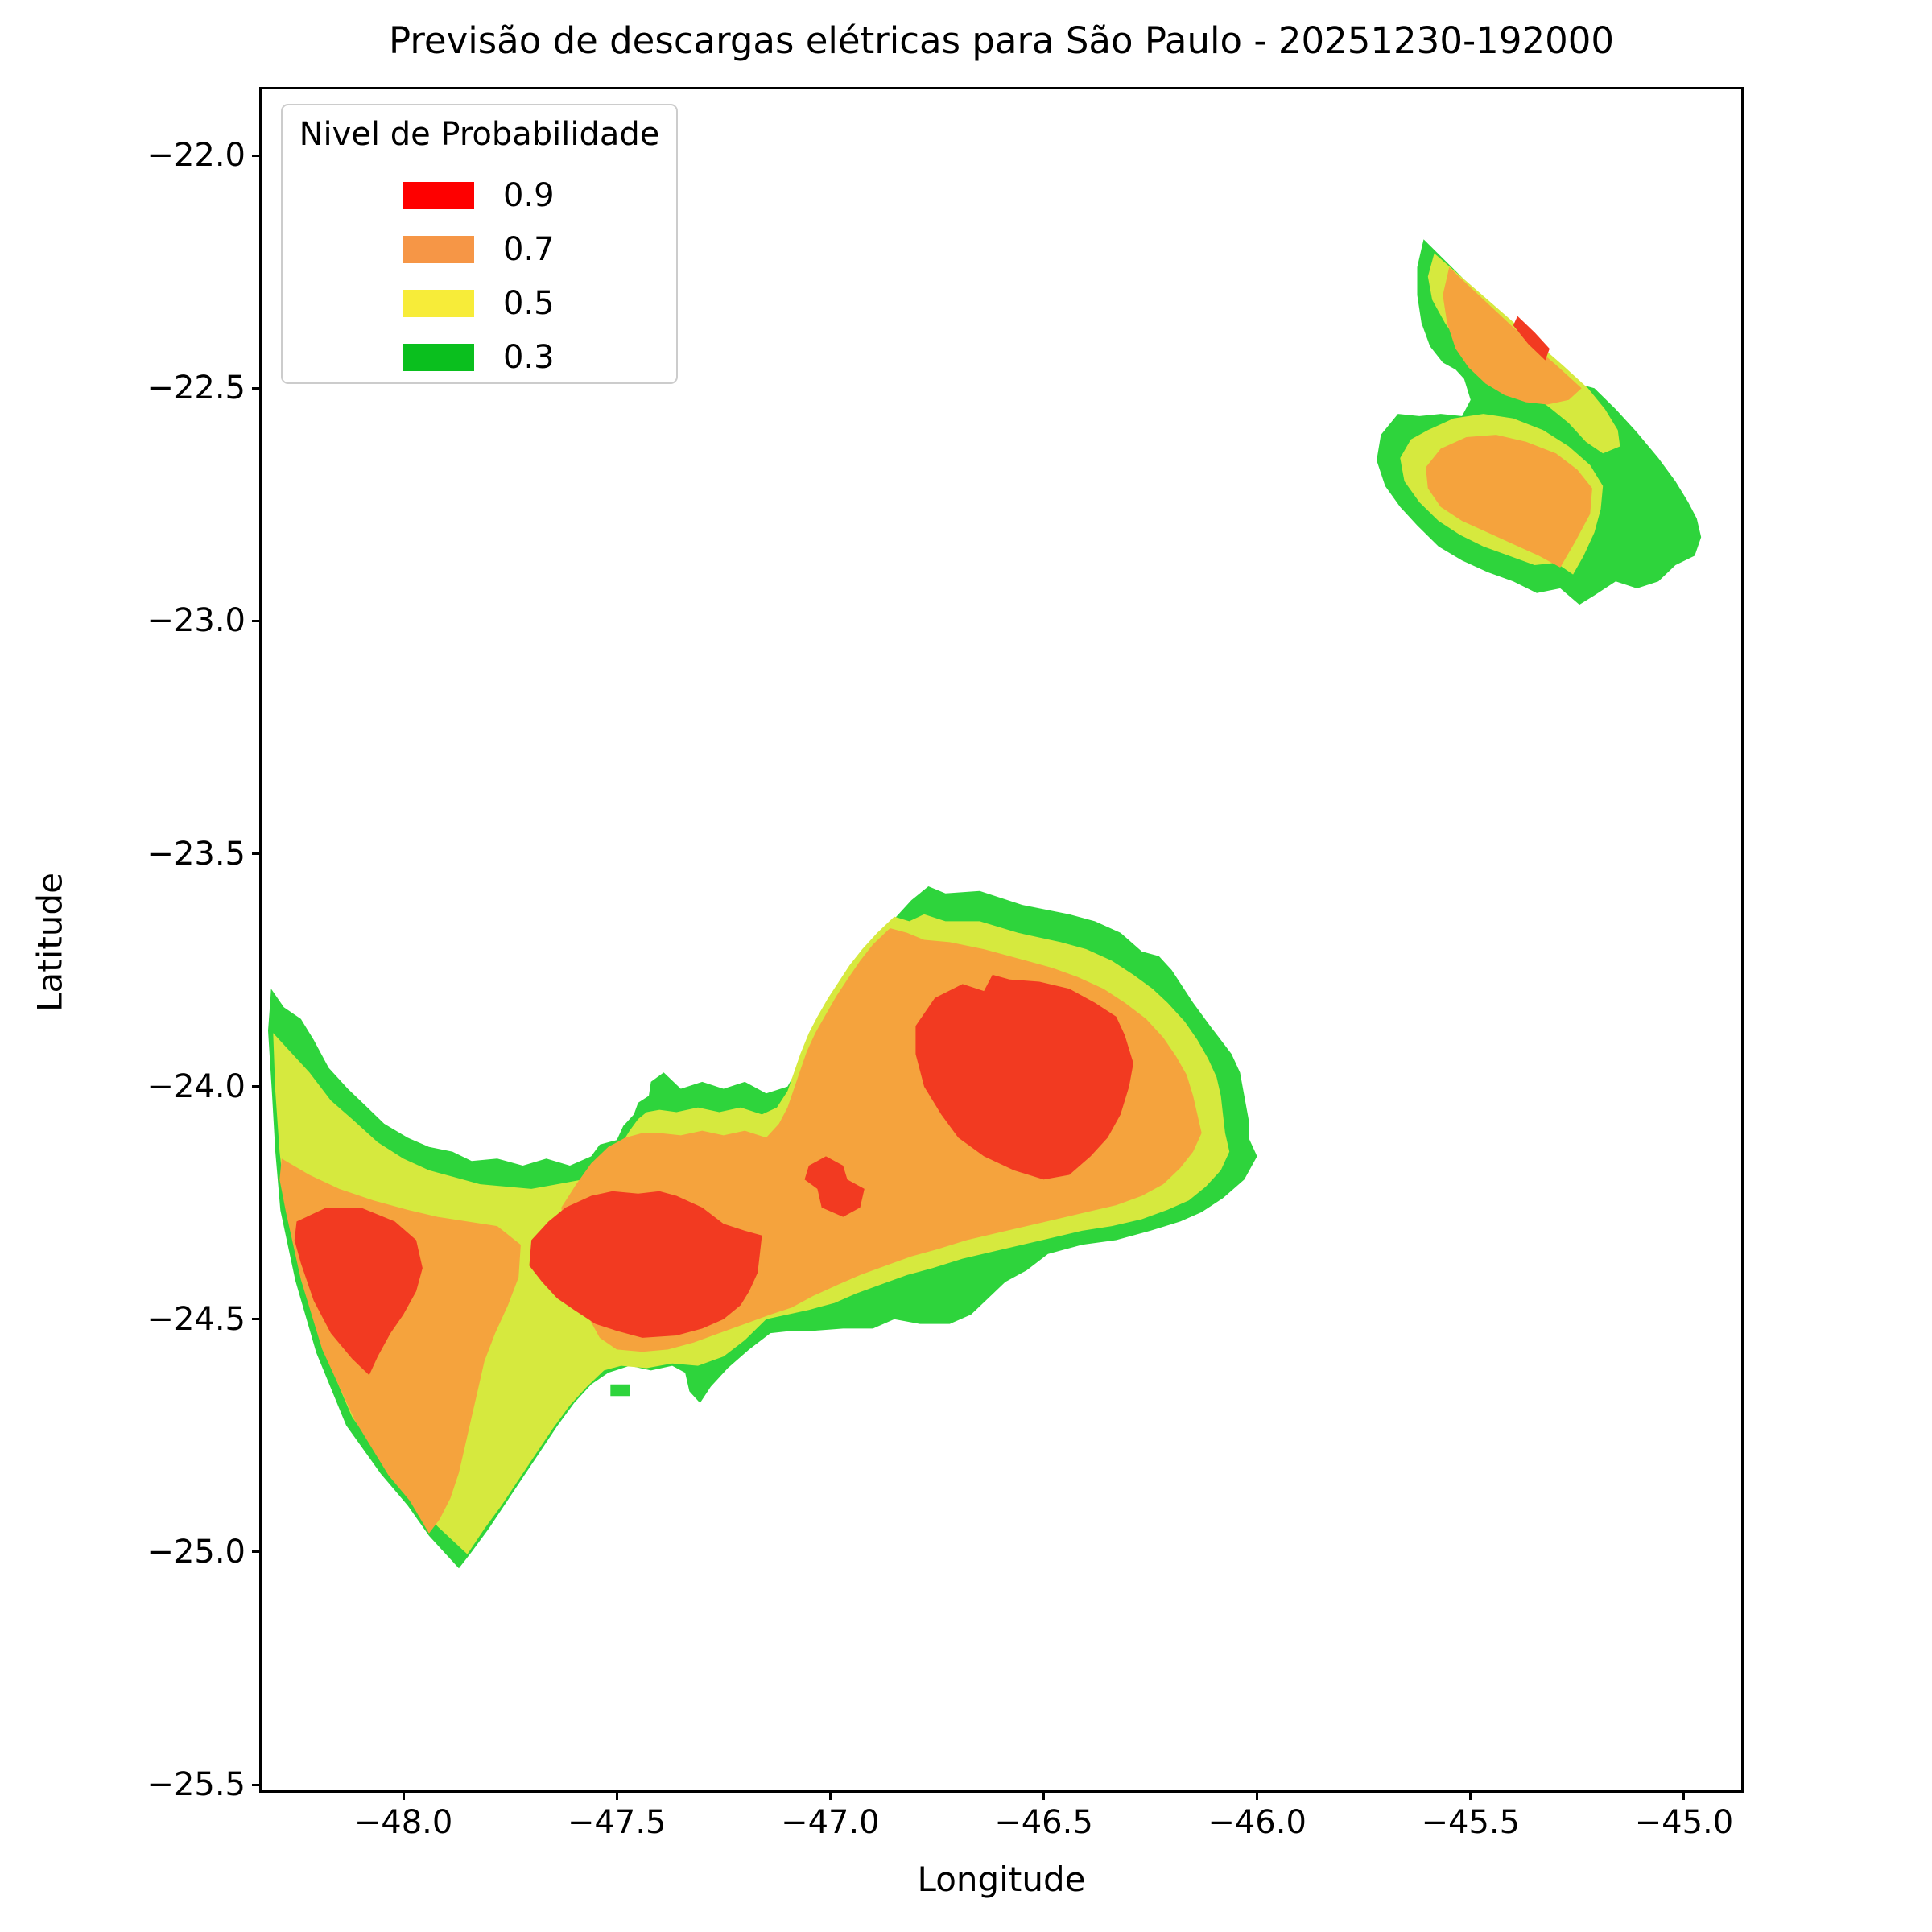 This screenshot has width=1932, height=1932. Describe the element at coordinates (196, 388) in the screenshot. I see `y-tick-label: −22.5` at that location.